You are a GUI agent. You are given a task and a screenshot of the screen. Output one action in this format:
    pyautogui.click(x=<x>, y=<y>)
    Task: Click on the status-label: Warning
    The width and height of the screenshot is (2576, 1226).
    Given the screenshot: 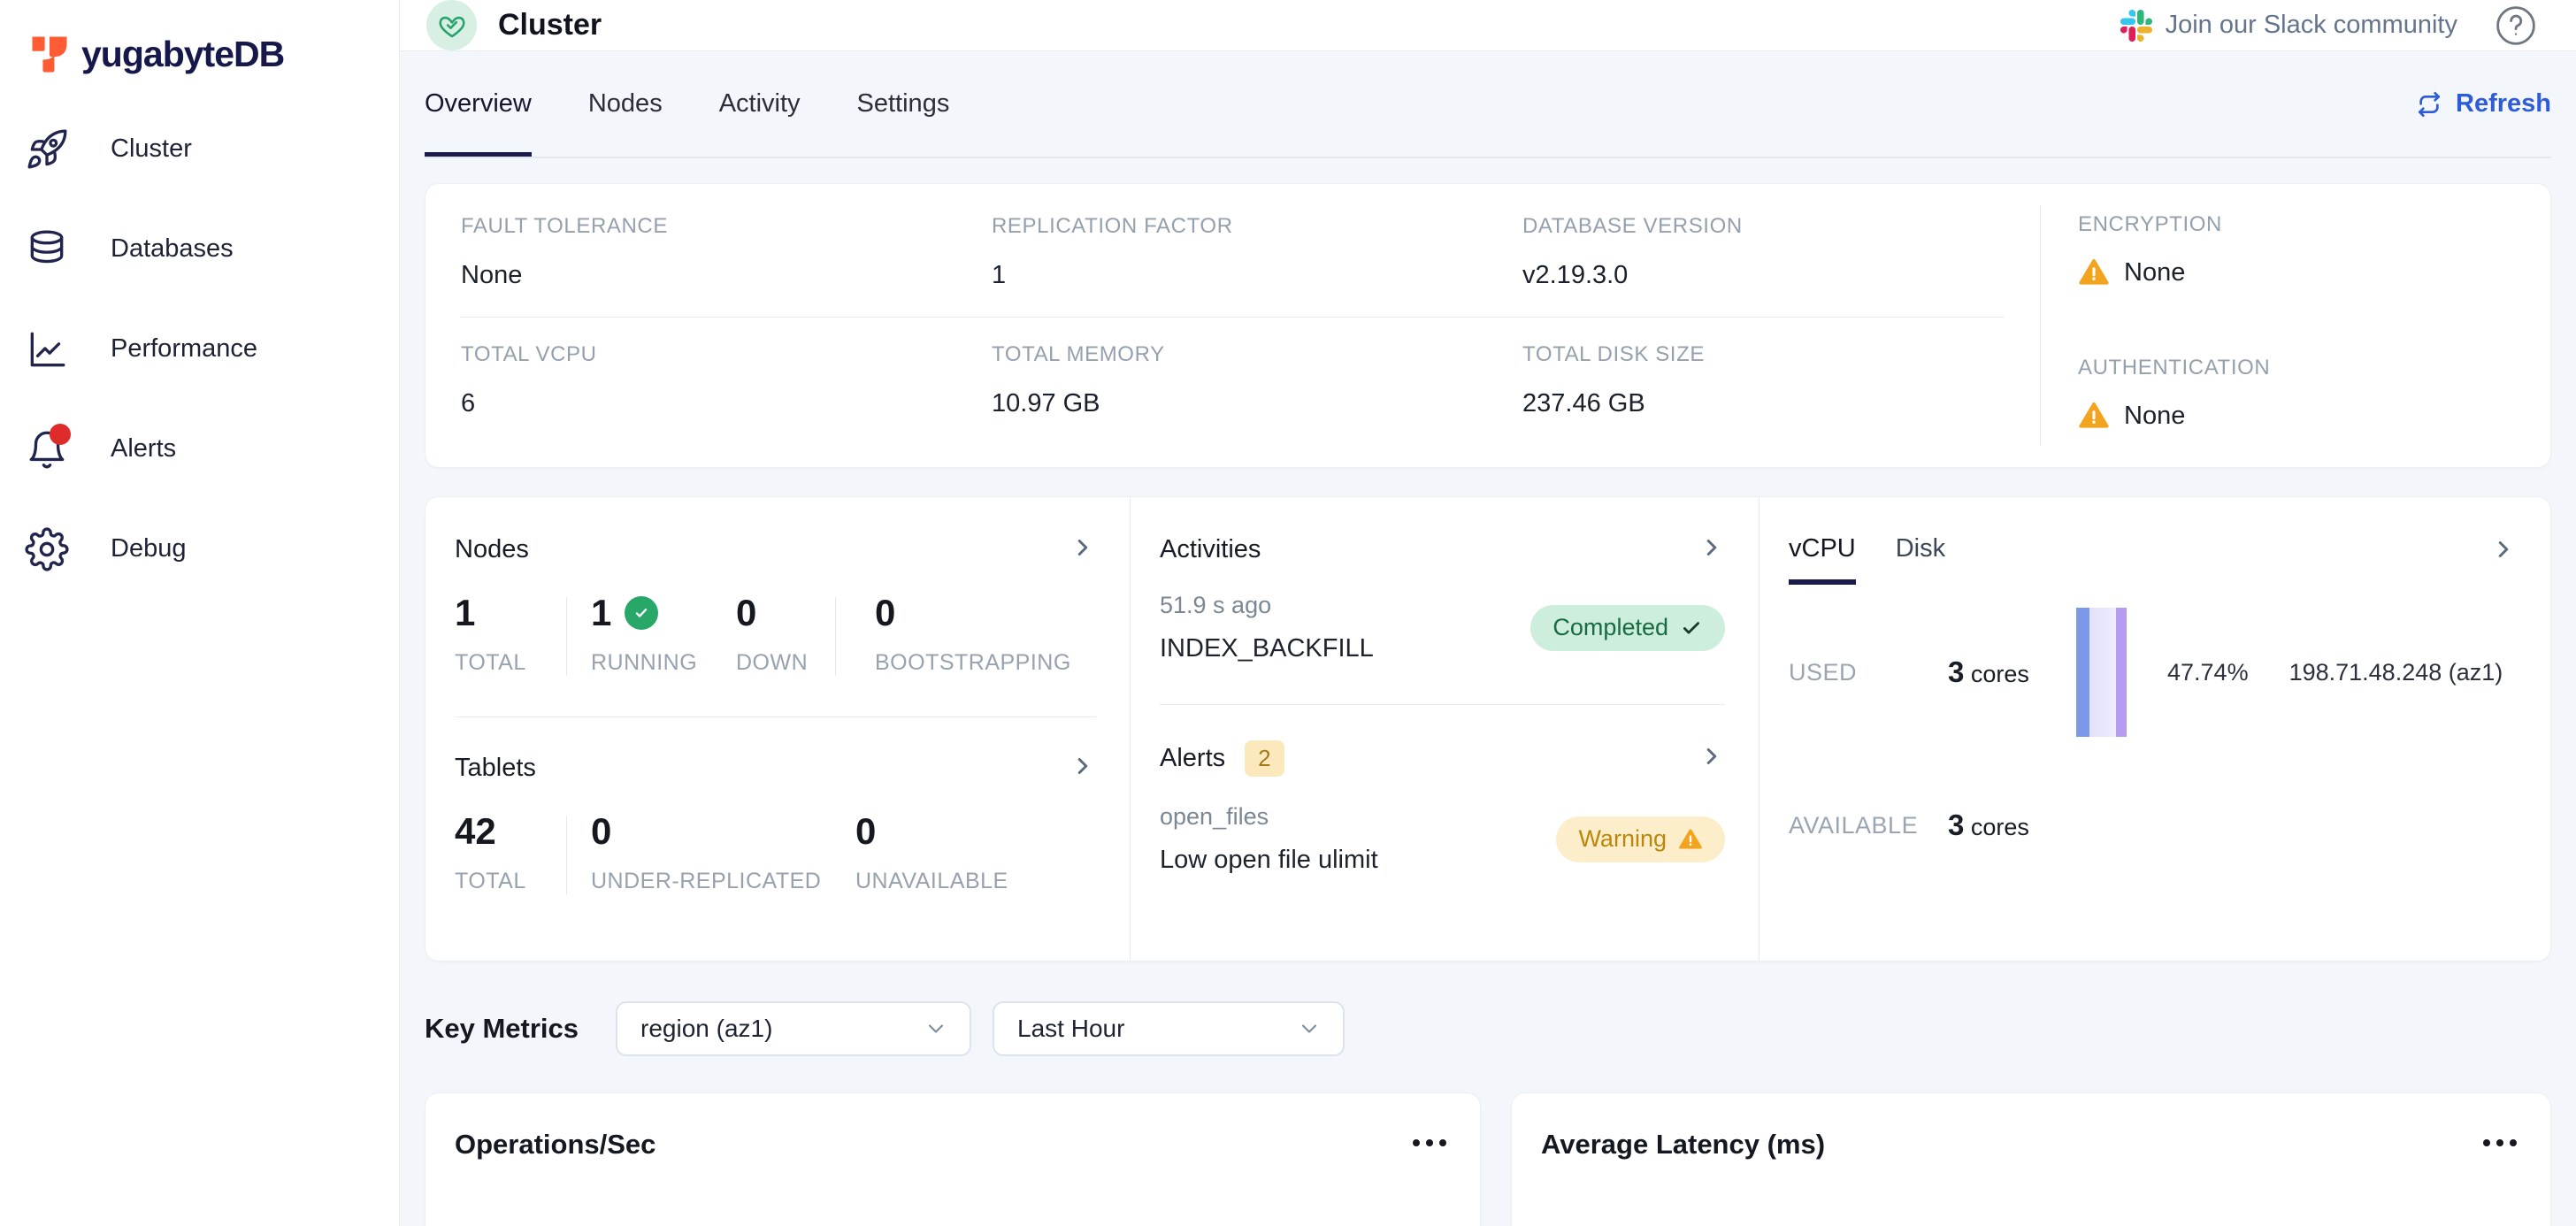 What is the action you would take?
    pyautogui.click(x=1622, y=839)
    